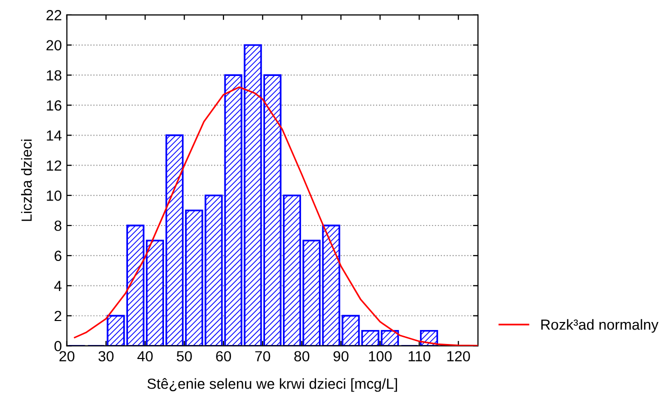 The height and width of the screenshot is (404, 662). I want to click on x-tick-label: 40, so click(145, 356).